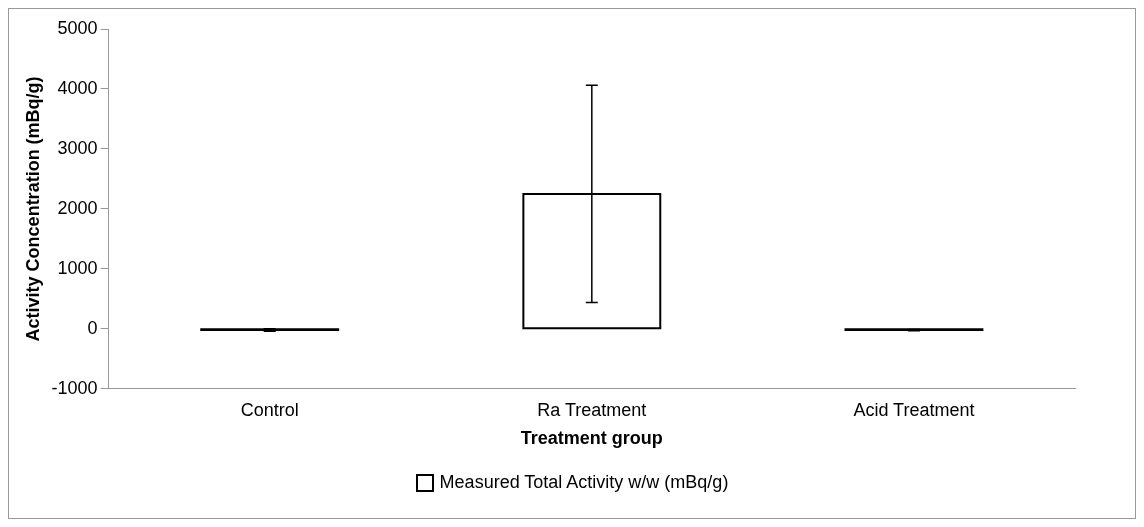 Image resolution: width=1144 pixels, height=527 pixels. Describe the element at coordinates (591, 438) in the screenshot. I see `x-axis-title: Treatment group` at that location.